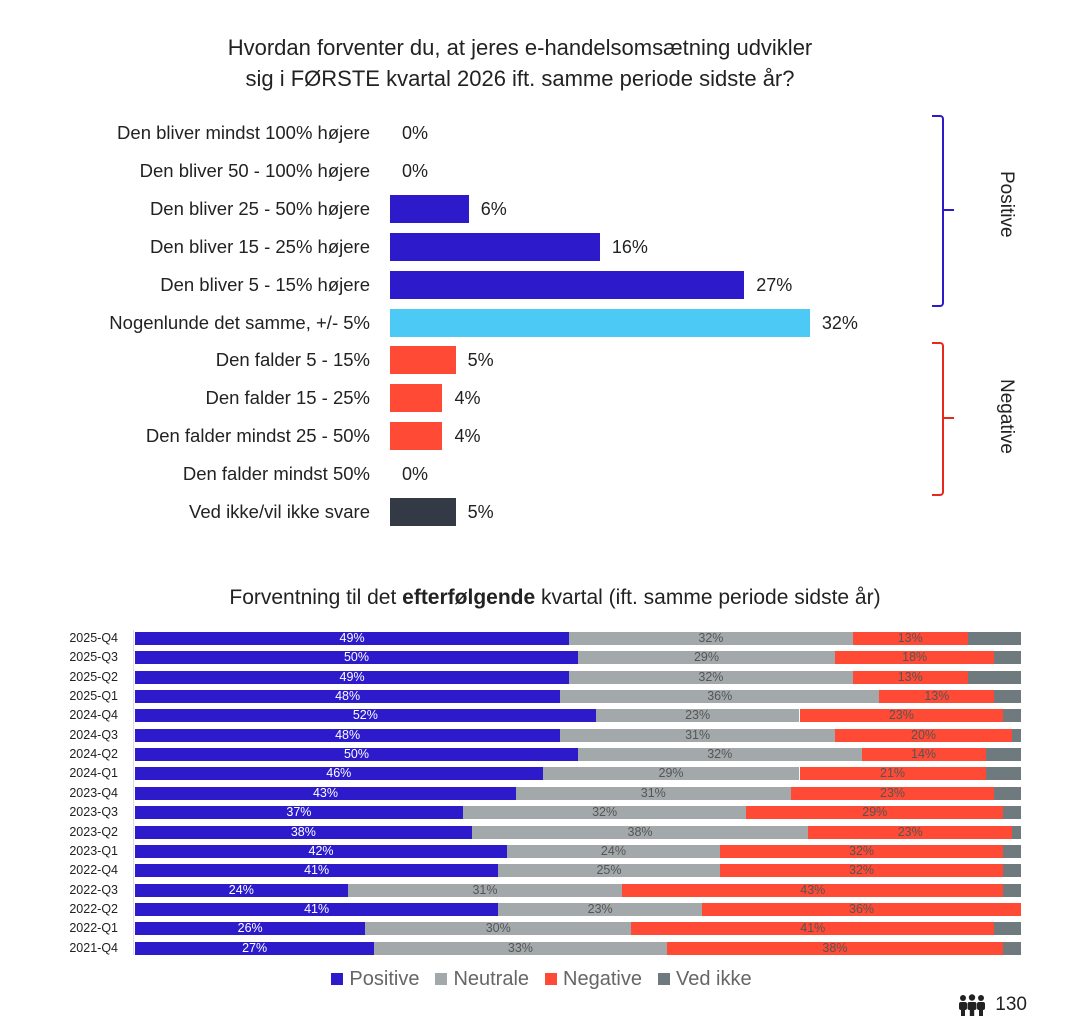 Image resolution: width=1083 pixels, height=1032 pixels. I want to click on category-label: Den falder mindst 50%, so click(276, 474).